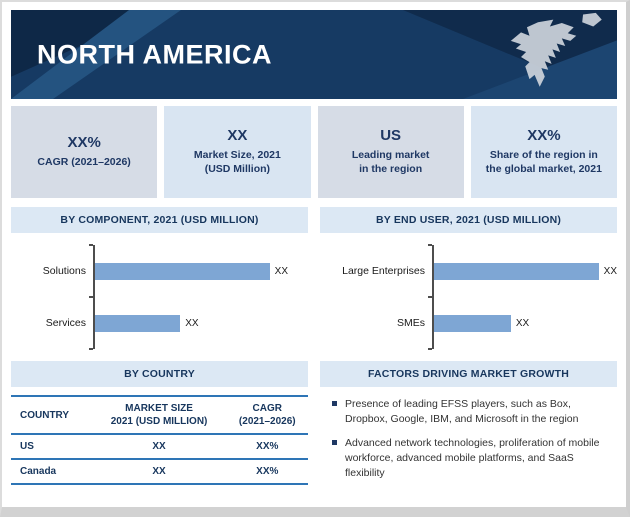  What do you see at coordinates (182, 271) in the screenshot?
I see `bar-solutions` at bounding box center [182, 271].